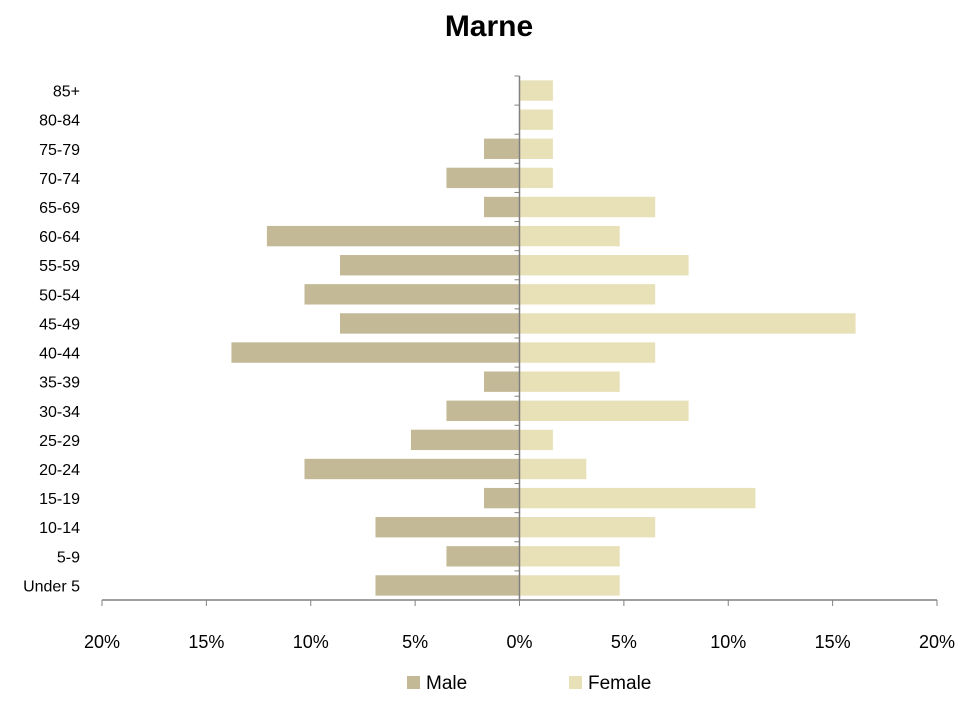 The image size is (979, 716). I want to click on y-tick-label: 25-29, so click(59, 441).